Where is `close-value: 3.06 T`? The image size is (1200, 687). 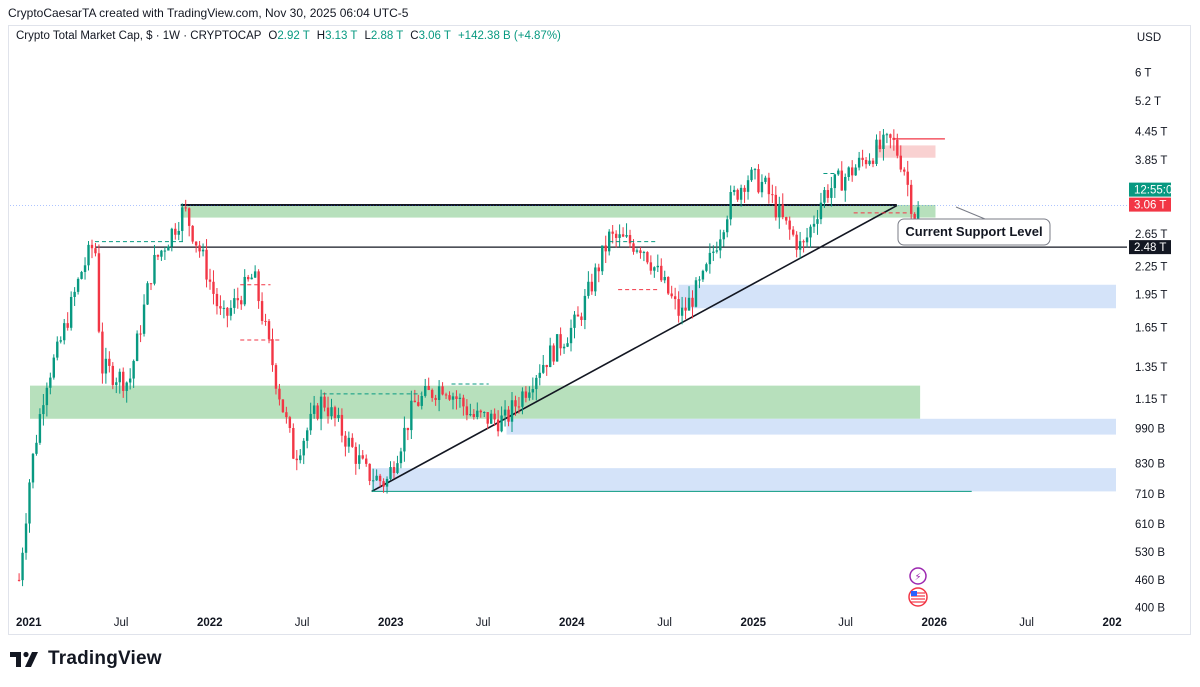
close-value: 3.06 T is located at coordinates (434, 36).